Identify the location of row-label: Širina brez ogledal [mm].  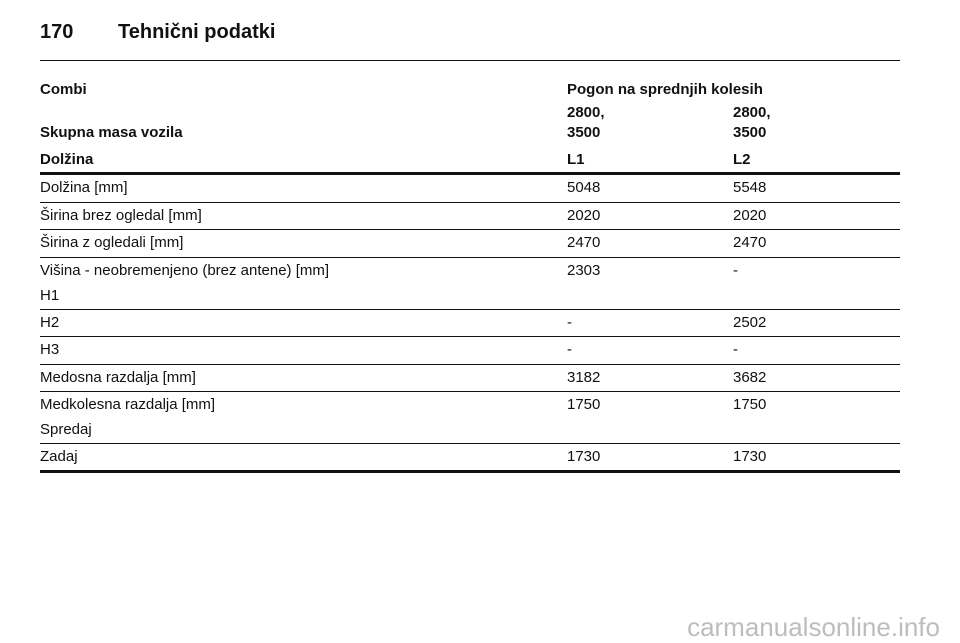
(121, 215).